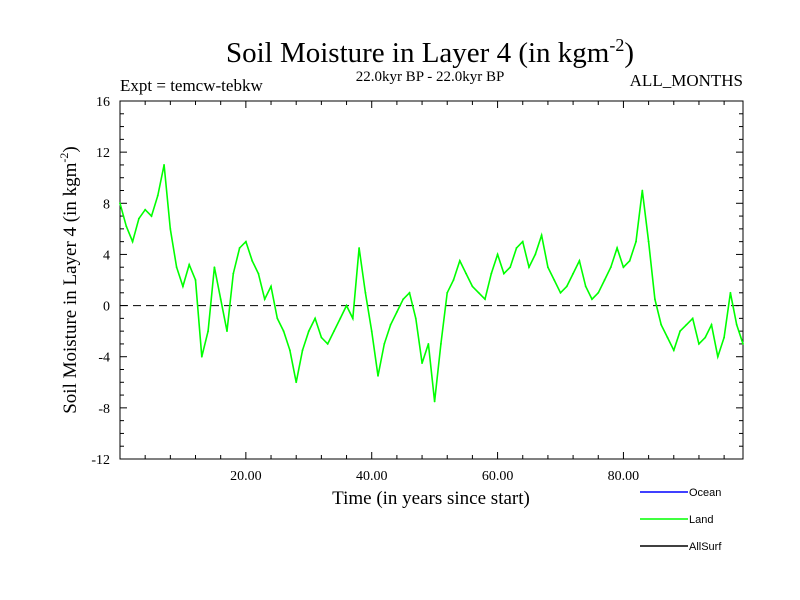 Image resolution: width=800 pixels, height=600 pixels. What do you see at coordinates (106, 255) in the screenshot?
I see `y-tick-label: 4` at bounding box center [106, 255].